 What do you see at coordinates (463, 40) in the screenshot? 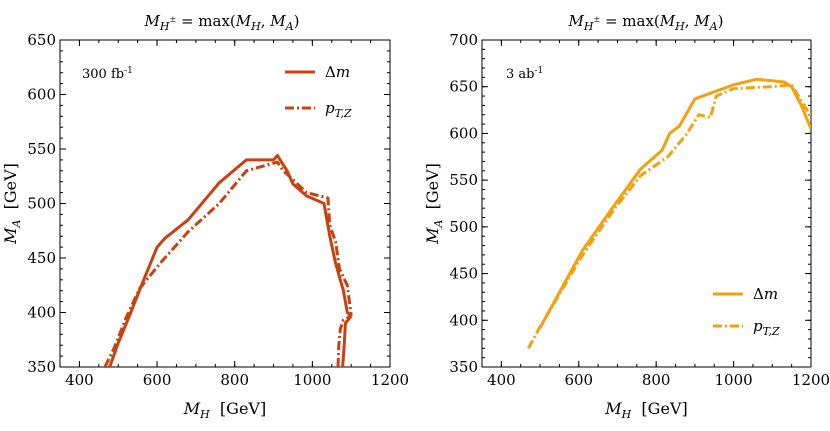
I see `y-tick-label: 700` at bounding box center [463, 40].